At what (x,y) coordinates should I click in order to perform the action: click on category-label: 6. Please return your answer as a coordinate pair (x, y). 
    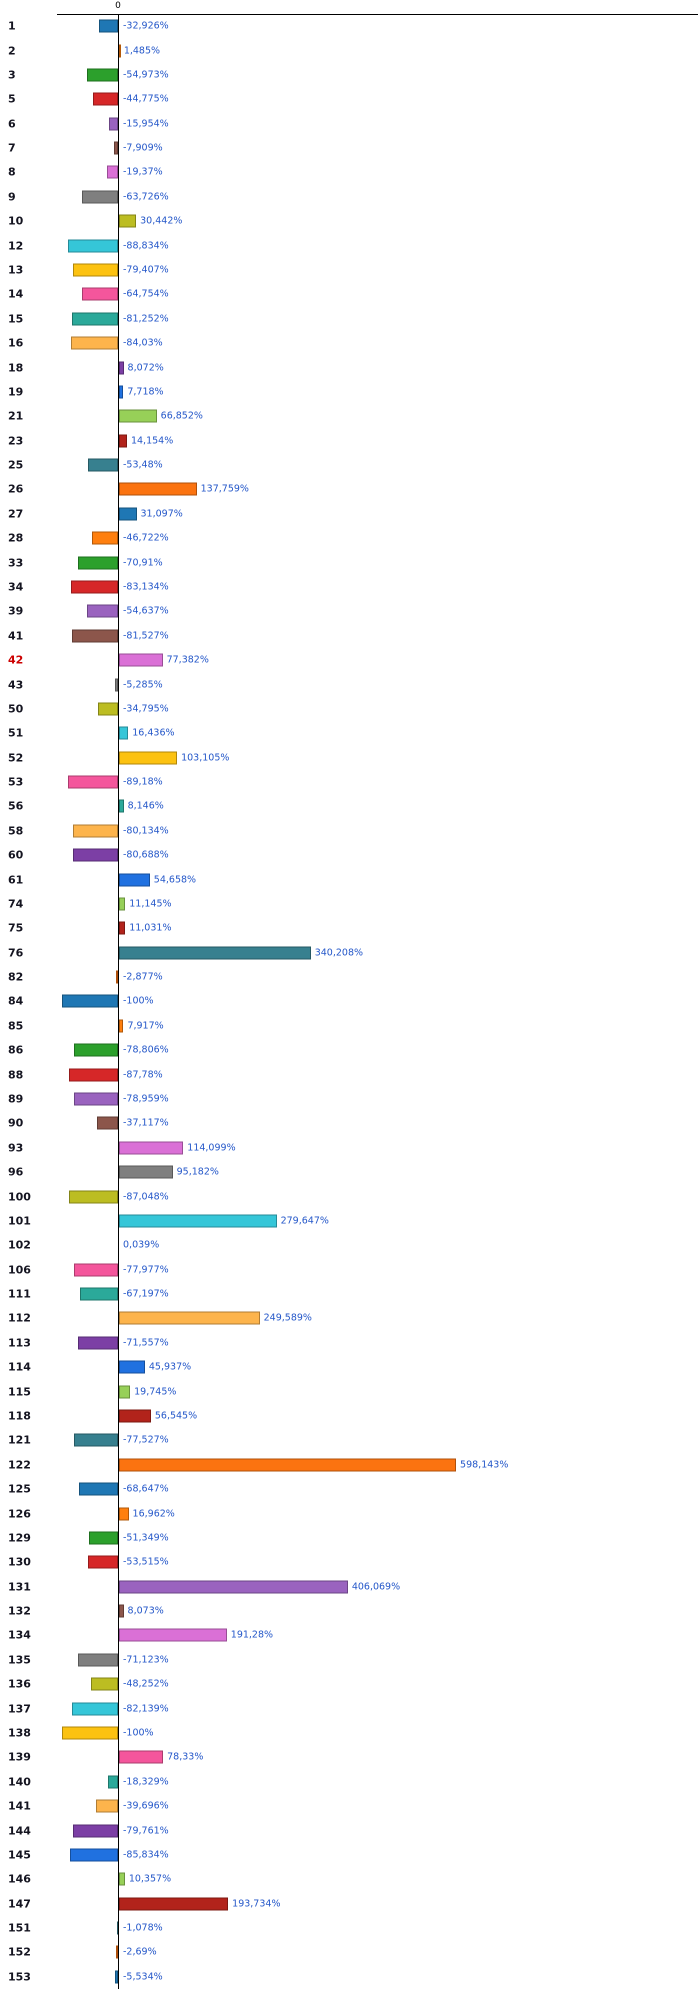
    Looking at the image, I should click on (12, 124).